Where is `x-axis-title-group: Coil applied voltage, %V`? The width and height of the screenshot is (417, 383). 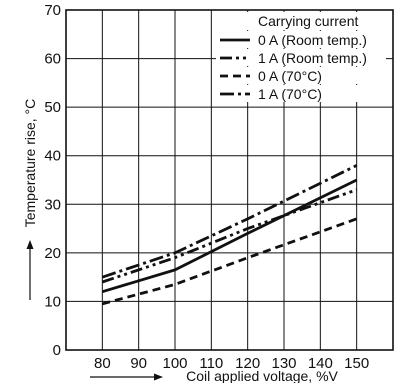 x-axis-title-group: Coil applied voltage, %V is located at coordinates (214, 375).